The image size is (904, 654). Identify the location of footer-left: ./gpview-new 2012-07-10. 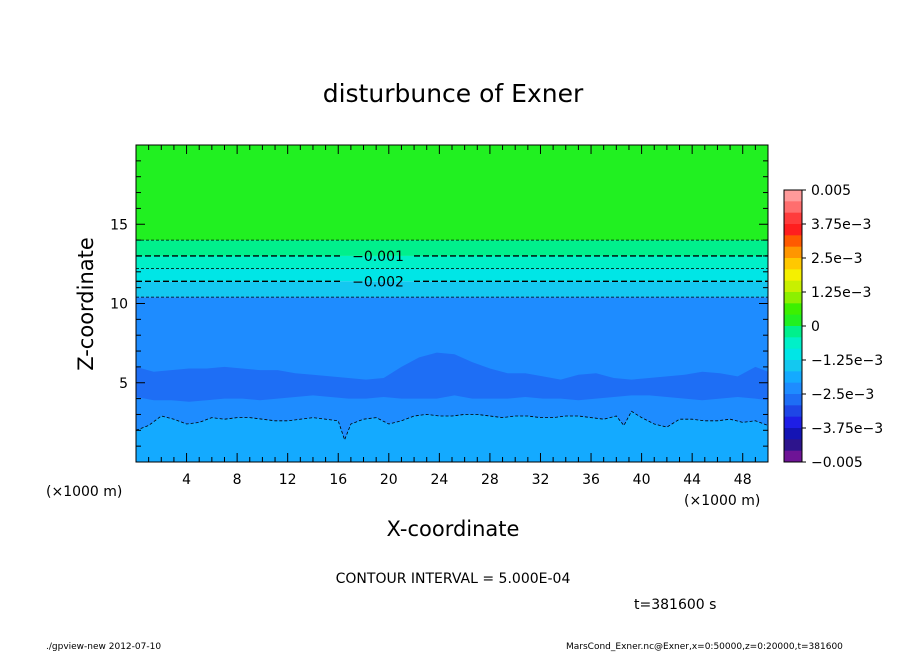
(104, 647).